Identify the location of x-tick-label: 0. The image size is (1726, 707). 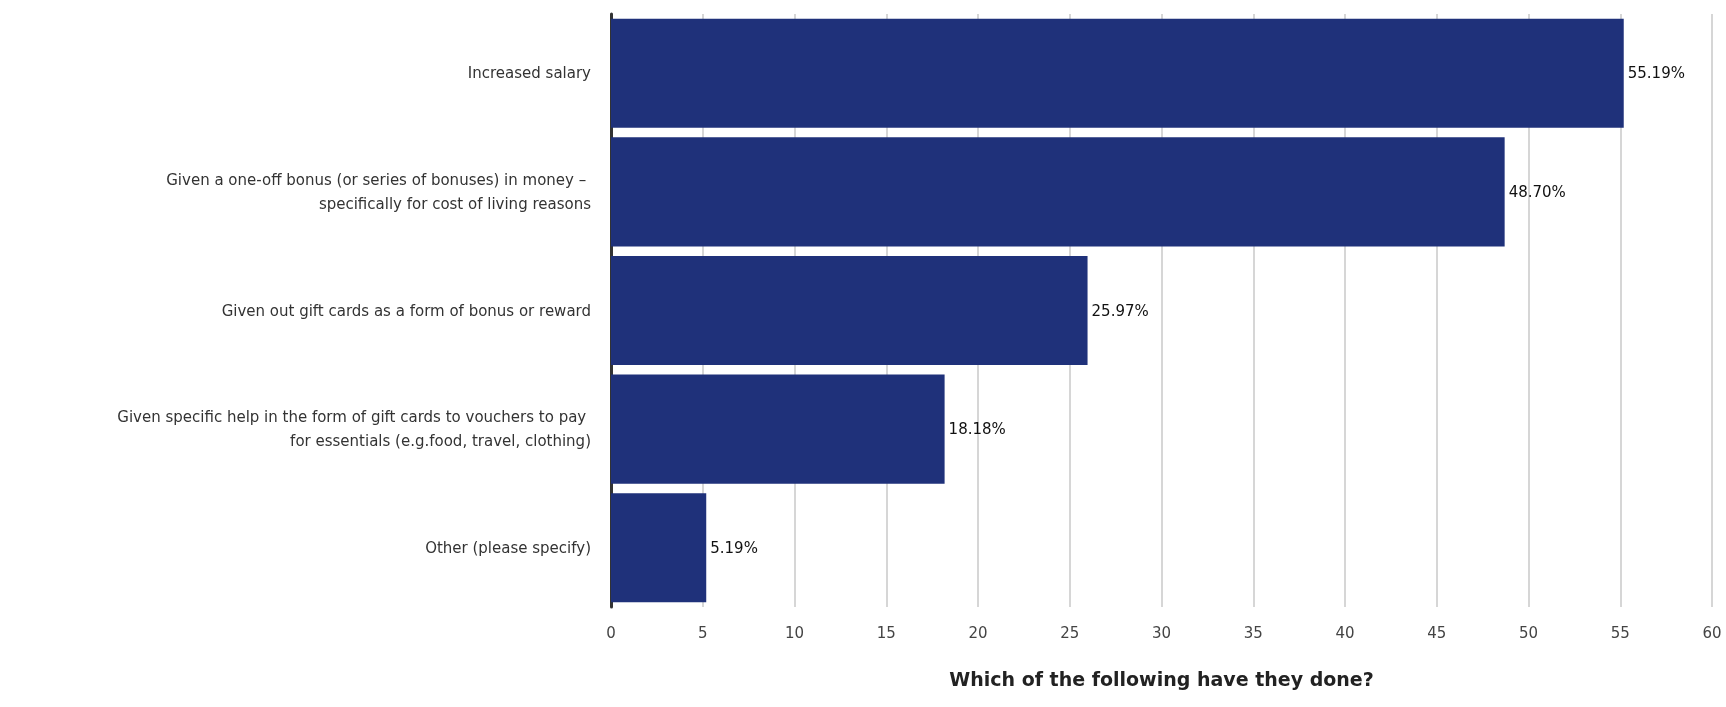
(611, 632).